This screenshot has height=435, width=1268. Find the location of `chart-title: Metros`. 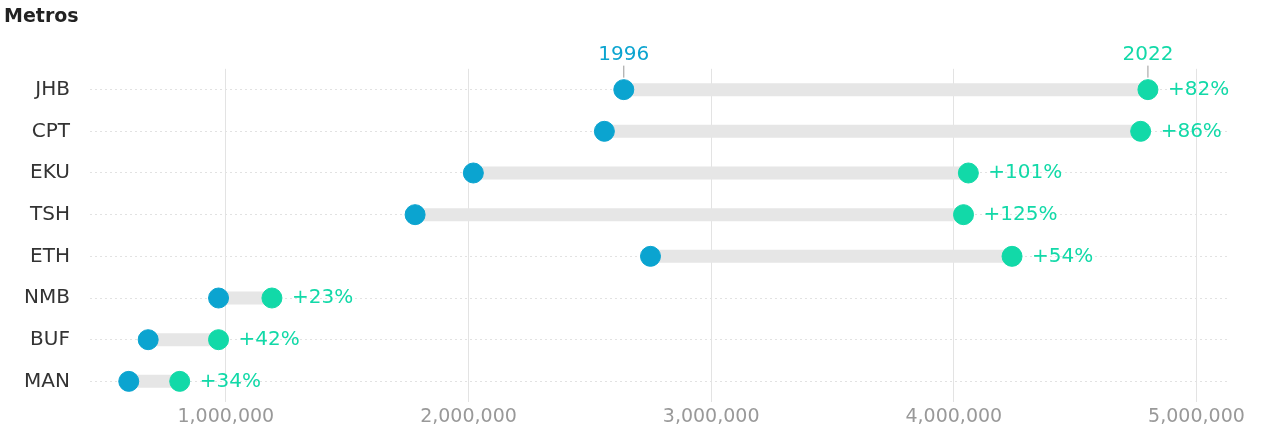

chart-title: Metros is located at coordinates (41, 15).